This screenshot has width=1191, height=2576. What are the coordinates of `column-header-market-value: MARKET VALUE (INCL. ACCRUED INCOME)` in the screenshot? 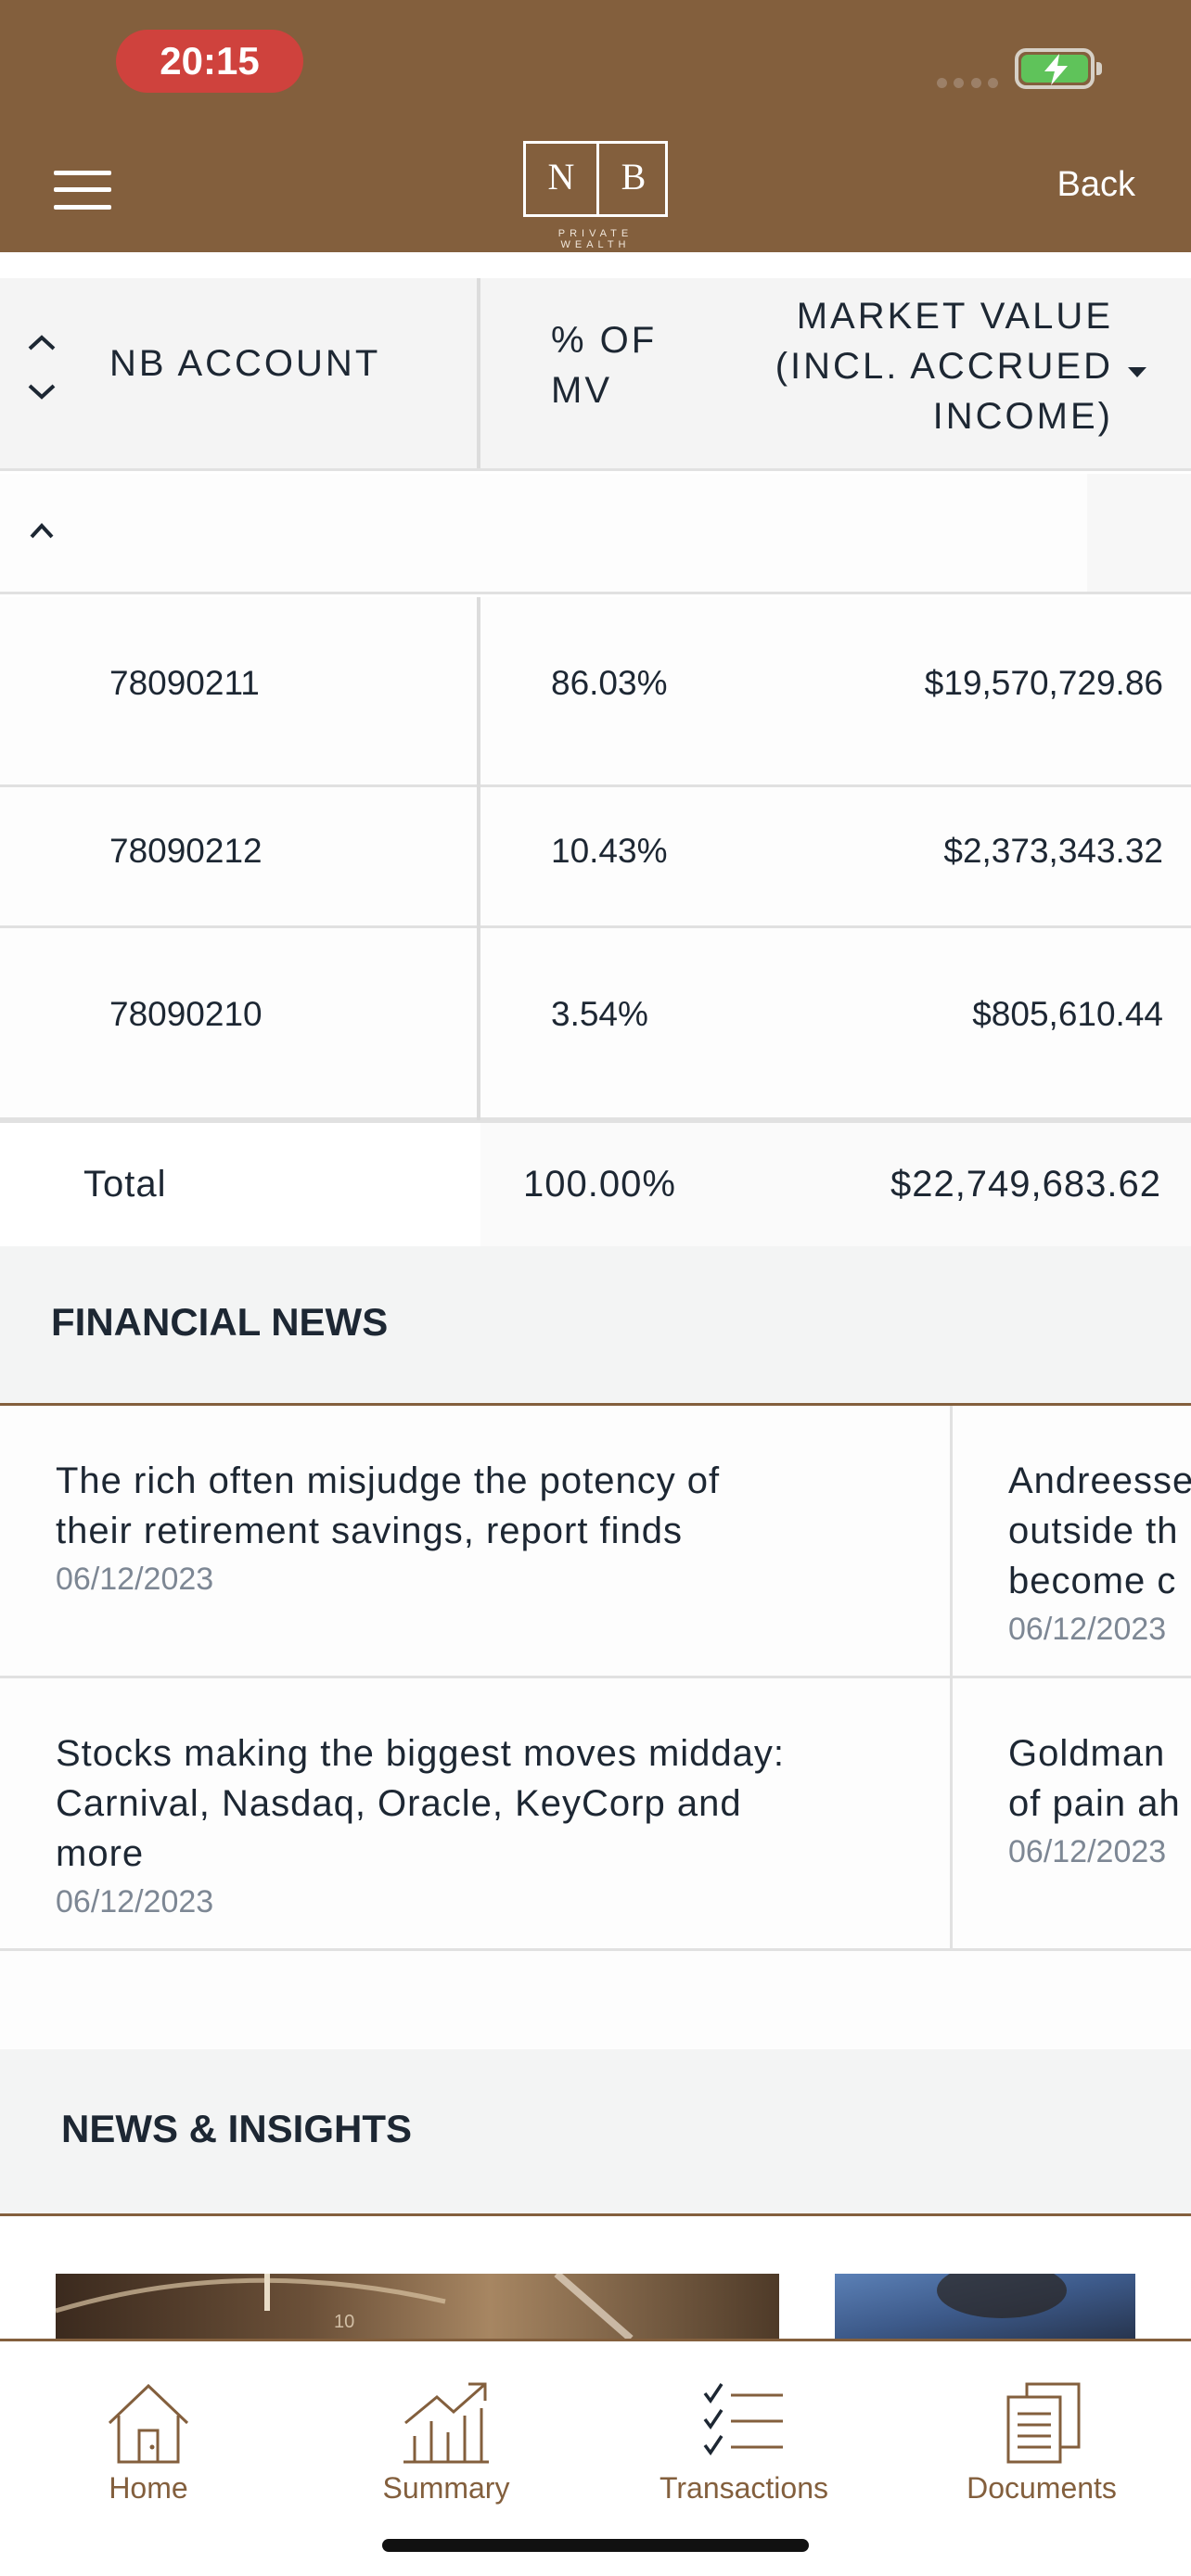 It's located at (872, 366).